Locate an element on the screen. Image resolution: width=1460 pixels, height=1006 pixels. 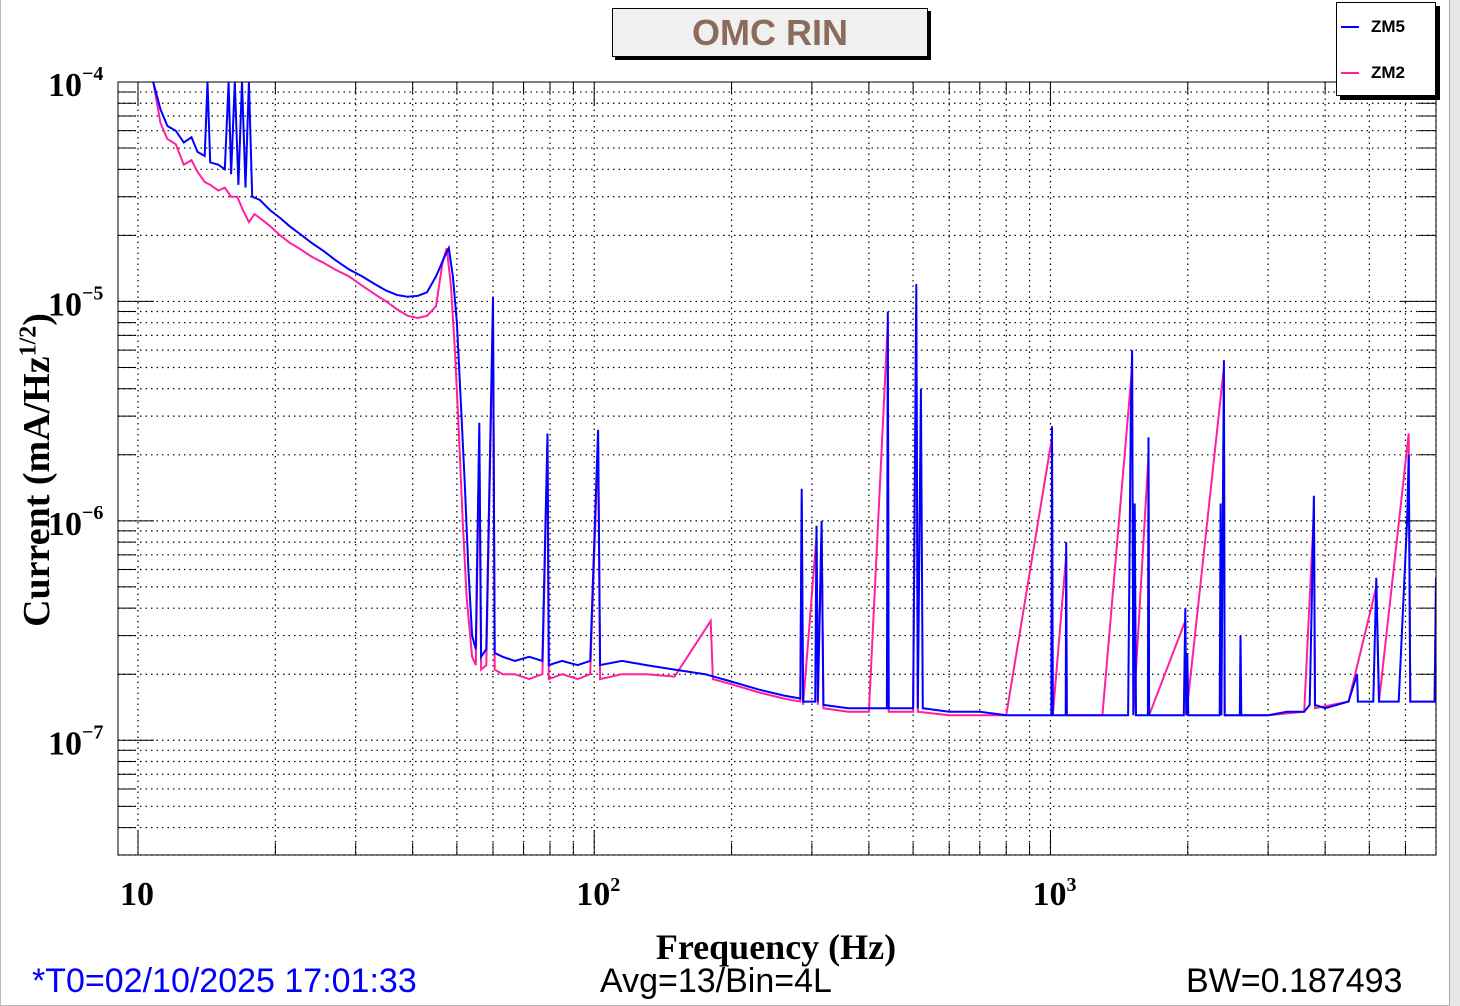
legend-item-zm2: ZM2 is located at coordinates (1371, 73).